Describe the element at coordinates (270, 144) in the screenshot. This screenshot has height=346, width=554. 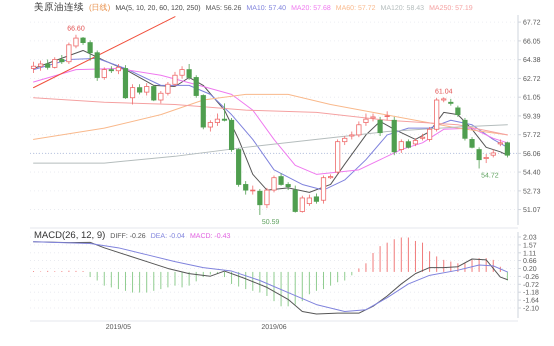
I see `line-series` at that location.